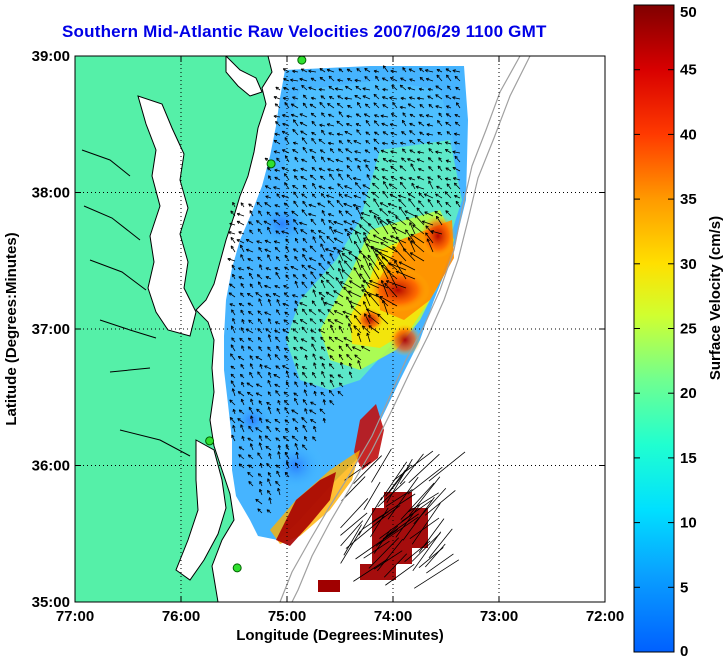  Describe the element at coordinates (688, 523) in the screenshot. I see `colorbar-tick-label: 10` at that location.